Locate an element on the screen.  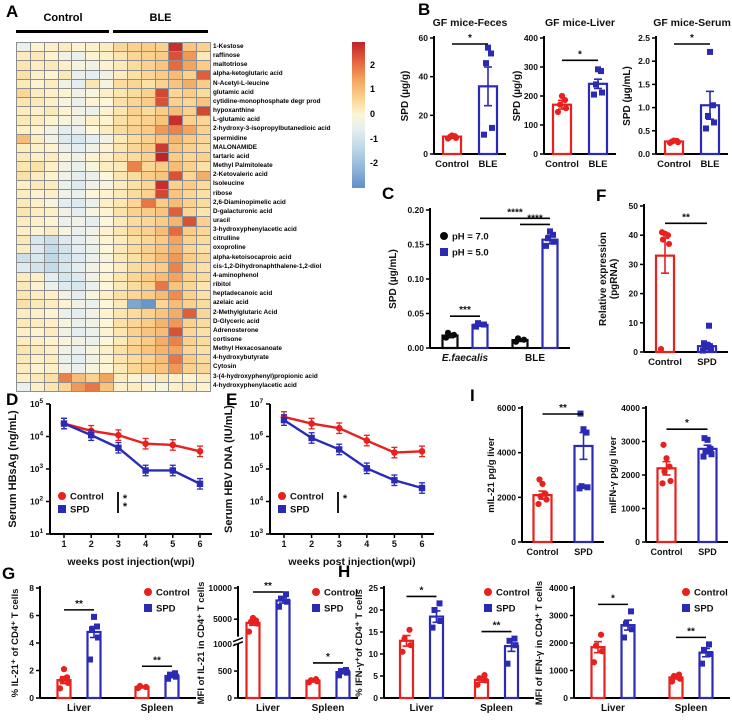
group-label: Liver is located at coordinates (79, 708).